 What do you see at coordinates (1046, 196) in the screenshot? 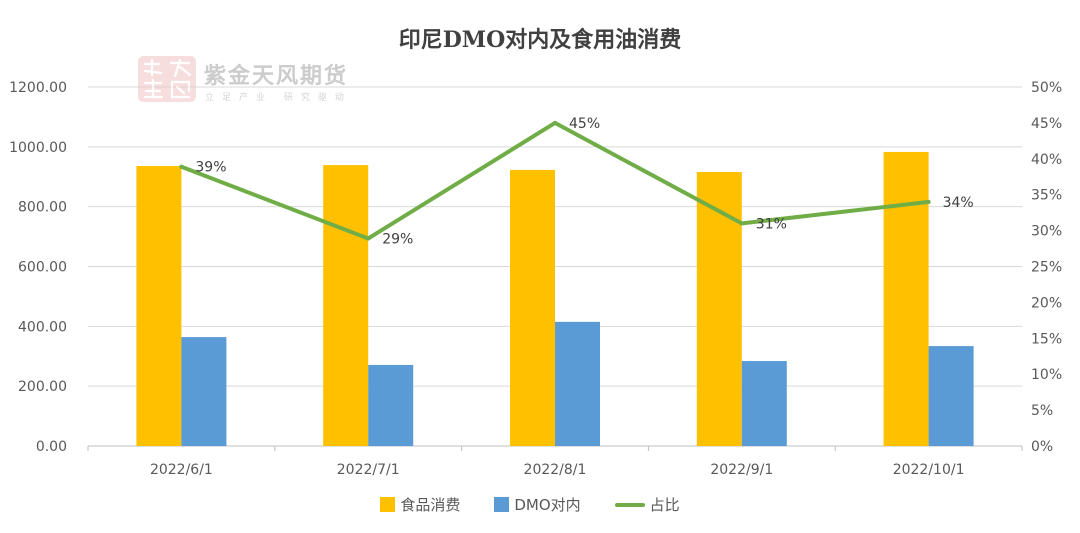
I see `y-right-tick-label: 35%` at bounding box center [1046, 196].